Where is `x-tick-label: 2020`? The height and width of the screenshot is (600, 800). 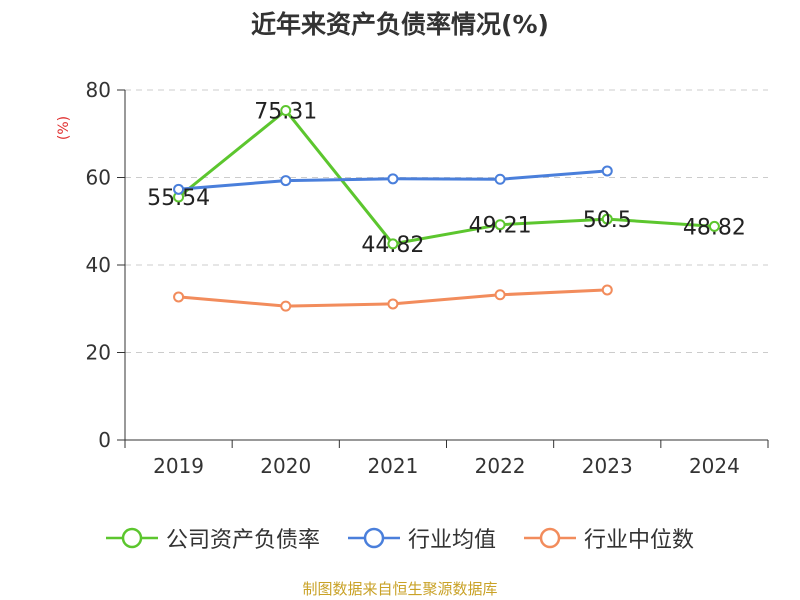
x-tick-label: 2020 is located at coordinates (285, 466).